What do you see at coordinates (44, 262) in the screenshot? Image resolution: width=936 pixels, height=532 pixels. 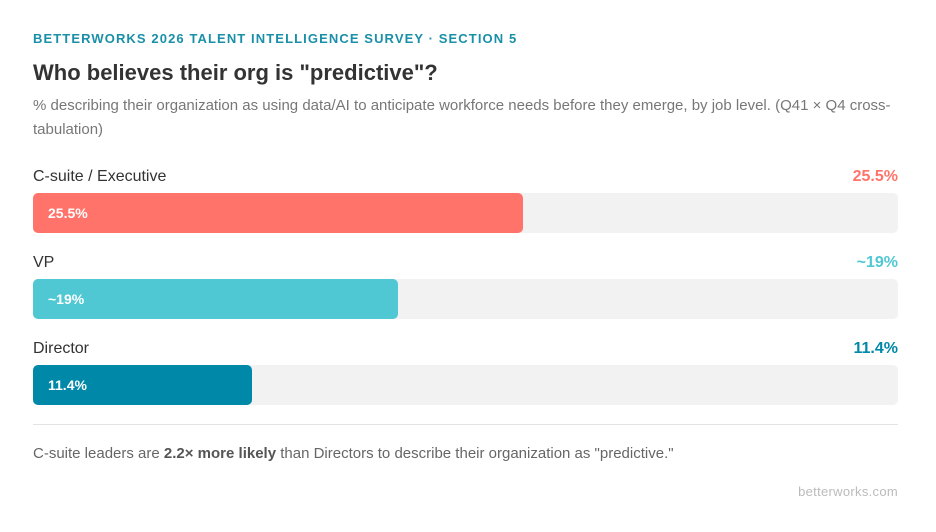 I see `category-label: VP` at bounding box center [44, 262].